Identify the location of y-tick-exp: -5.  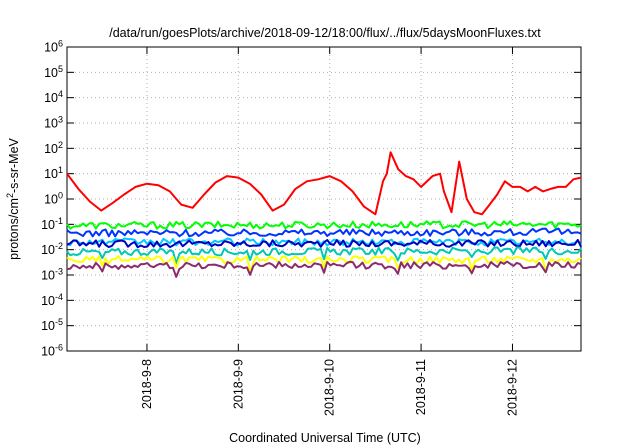
(59, 322).